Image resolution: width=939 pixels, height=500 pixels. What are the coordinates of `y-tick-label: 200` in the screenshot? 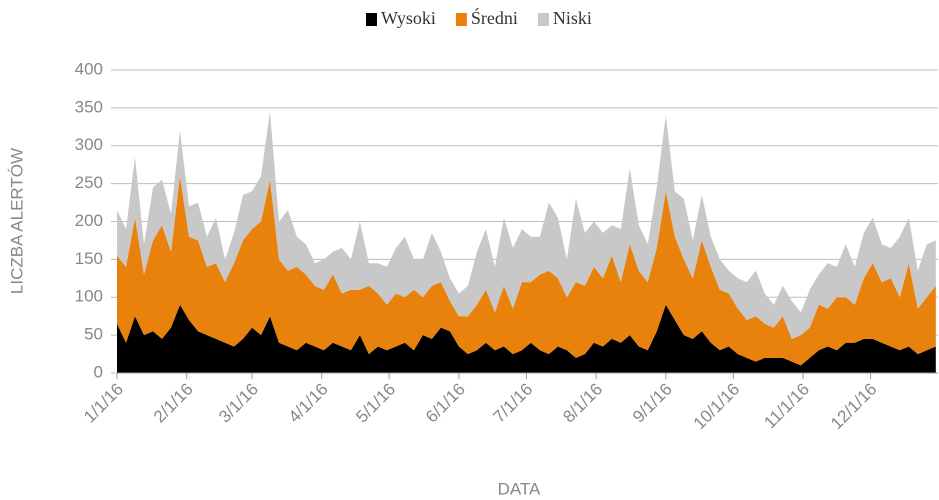 It's located at (89, 220).